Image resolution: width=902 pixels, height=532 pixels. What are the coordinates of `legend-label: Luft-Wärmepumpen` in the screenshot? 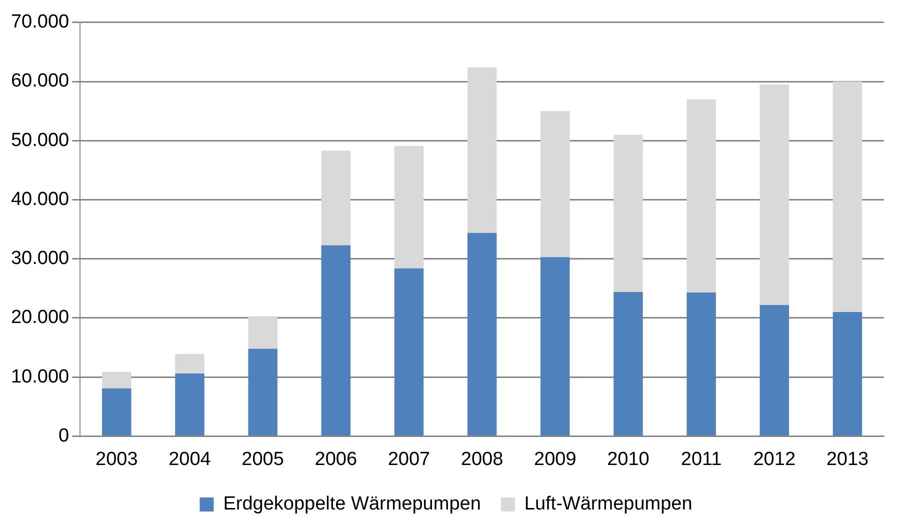 It's located at (608, 504).